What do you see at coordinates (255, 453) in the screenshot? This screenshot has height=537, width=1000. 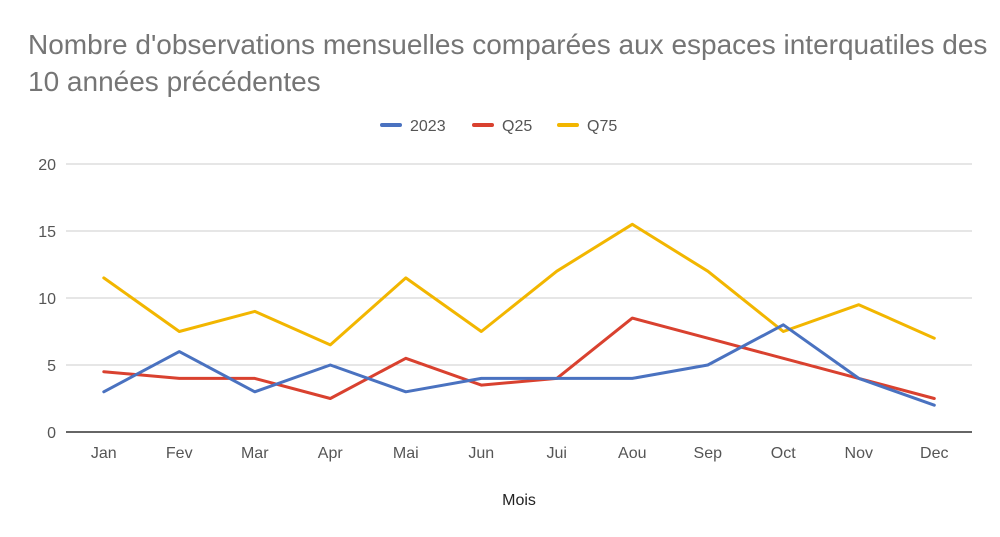 I see `x-tick-label: Mar` at bounding box center [255, 453].